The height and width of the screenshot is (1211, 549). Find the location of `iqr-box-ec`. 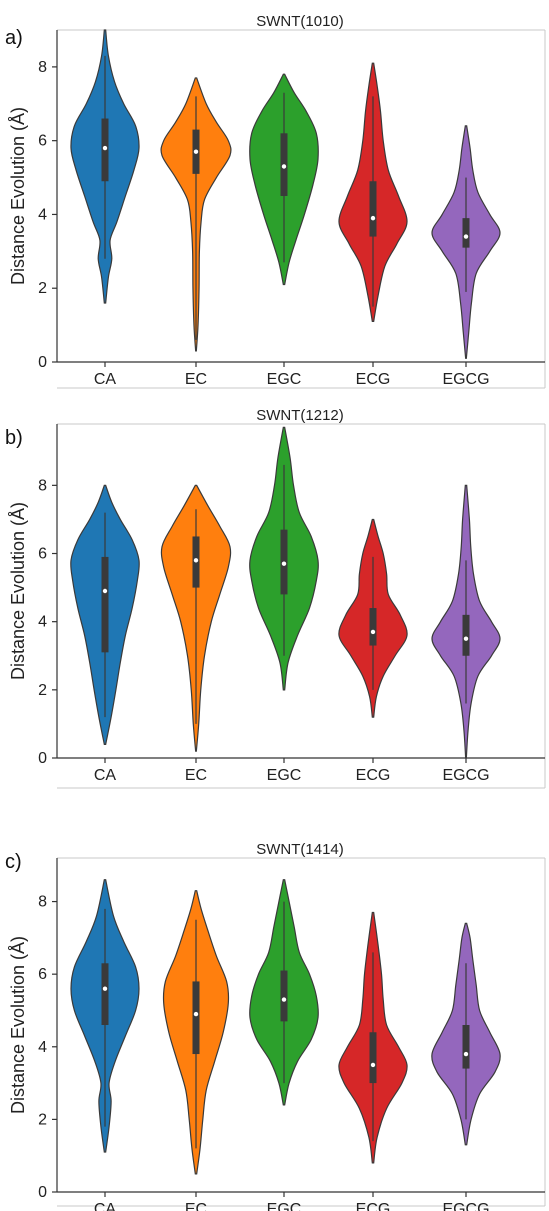

iqr-box-ec is located at coordinates (196, 1018).